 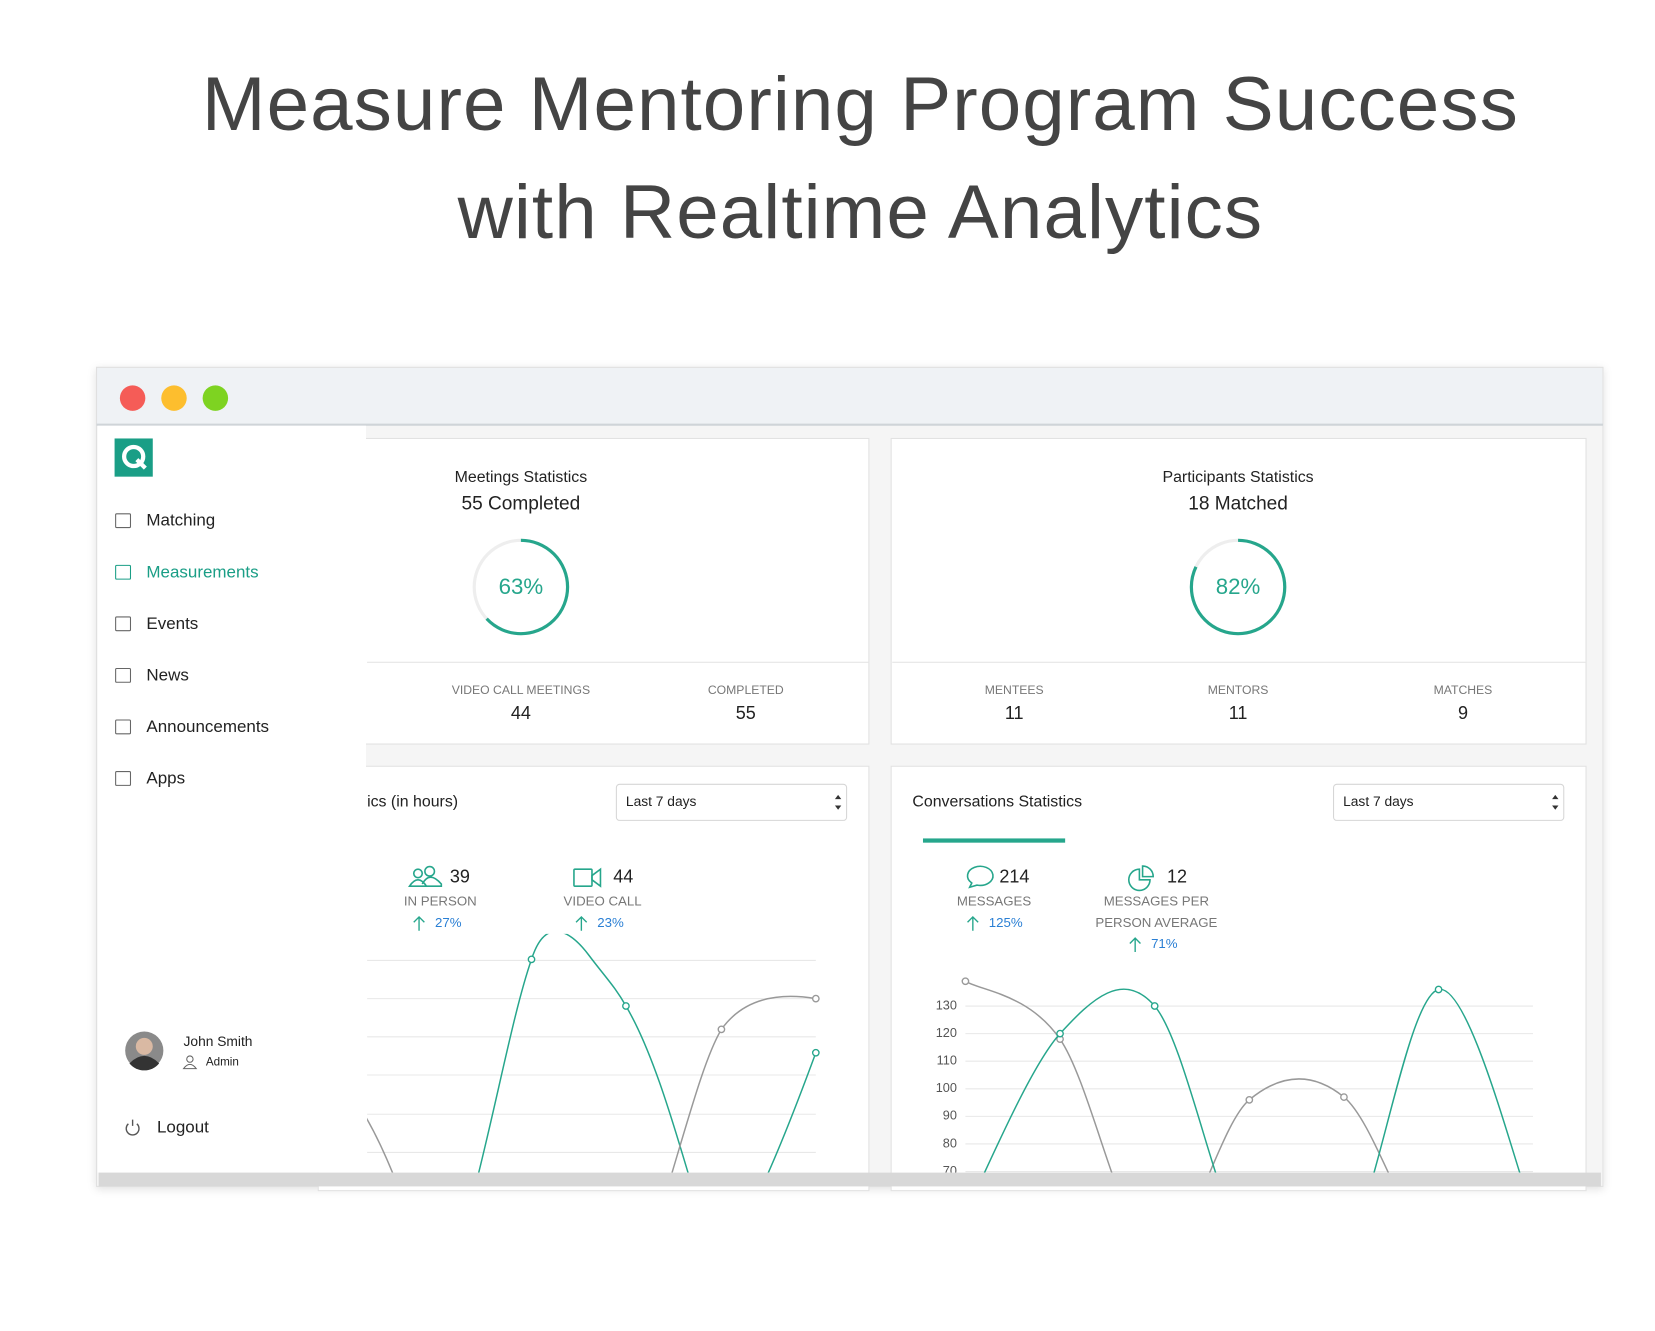 What do you see at coordinates (412, 802) in the screenshot?
I see `card-title: ics (in hours)` at bounding box center [412, 802].